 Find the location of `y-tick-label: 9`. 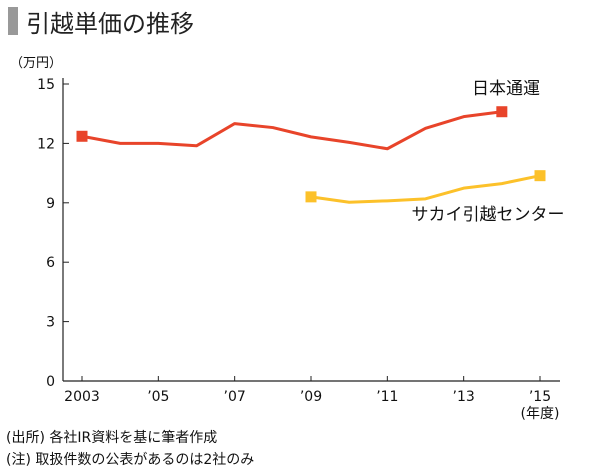

y-tick-label: 9 is located at coordinates (50, 204).